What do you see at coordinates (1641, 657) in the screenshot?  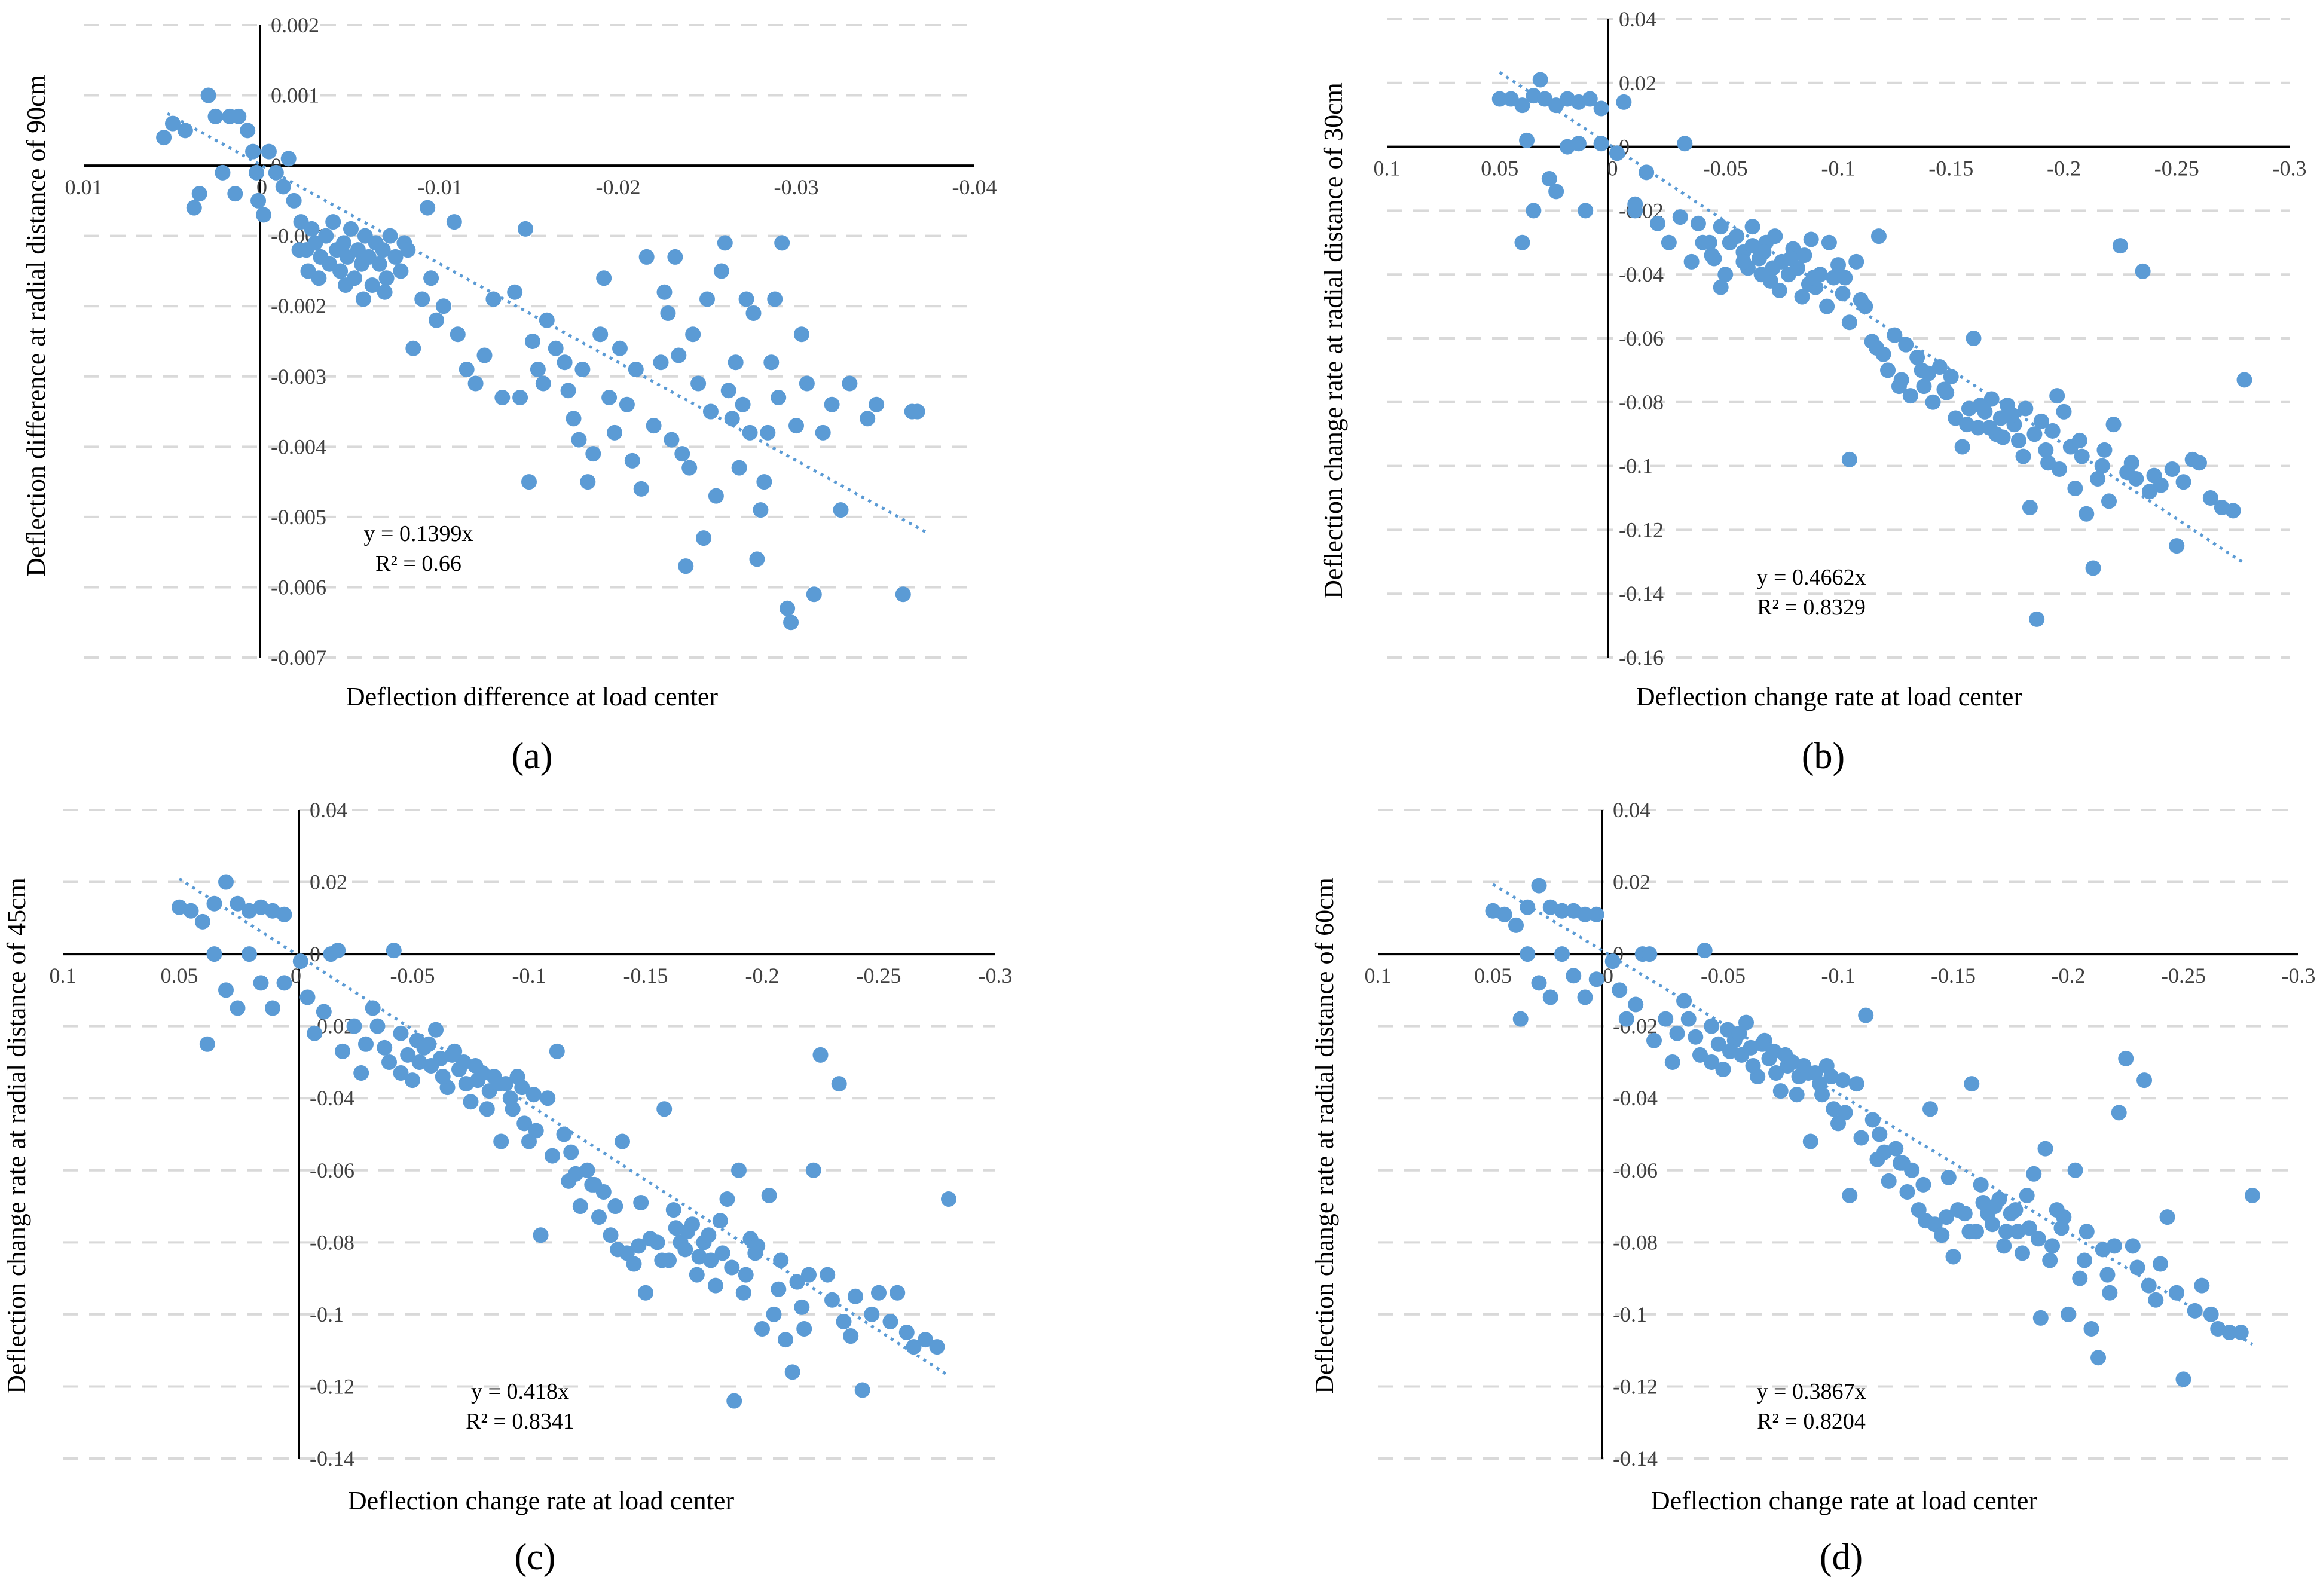 I see `y-tick-label: -0.16` at bounding box center [1641, 657].